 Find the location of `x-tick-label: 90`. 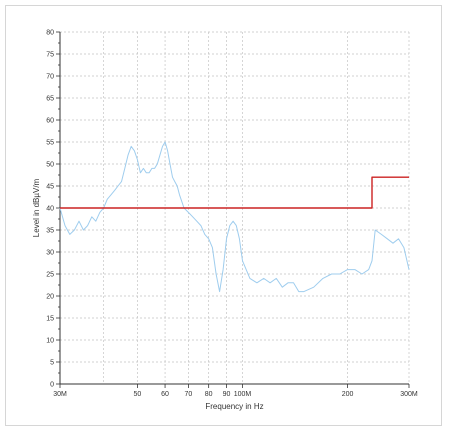

x-tick-label: 90 is located at coordinates (227, 394).